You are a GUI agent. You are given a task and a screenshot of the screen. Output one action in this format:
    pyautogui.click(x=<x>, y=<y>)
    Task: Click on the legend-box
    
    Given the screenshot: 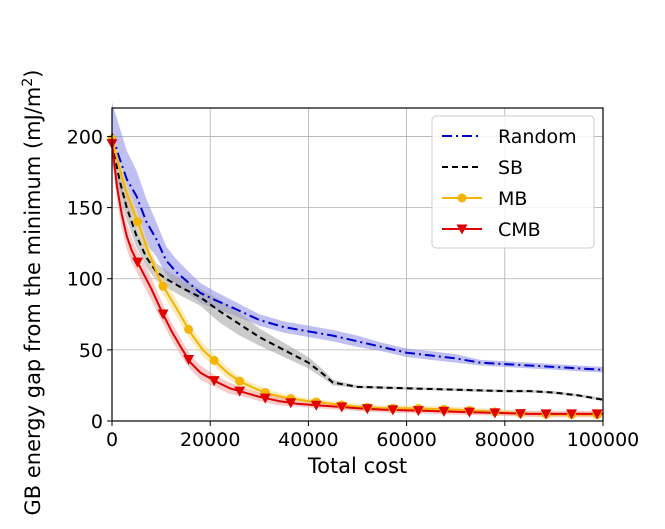 What is the action you would take?
    pyautogui.click(x=513, y=182)
    